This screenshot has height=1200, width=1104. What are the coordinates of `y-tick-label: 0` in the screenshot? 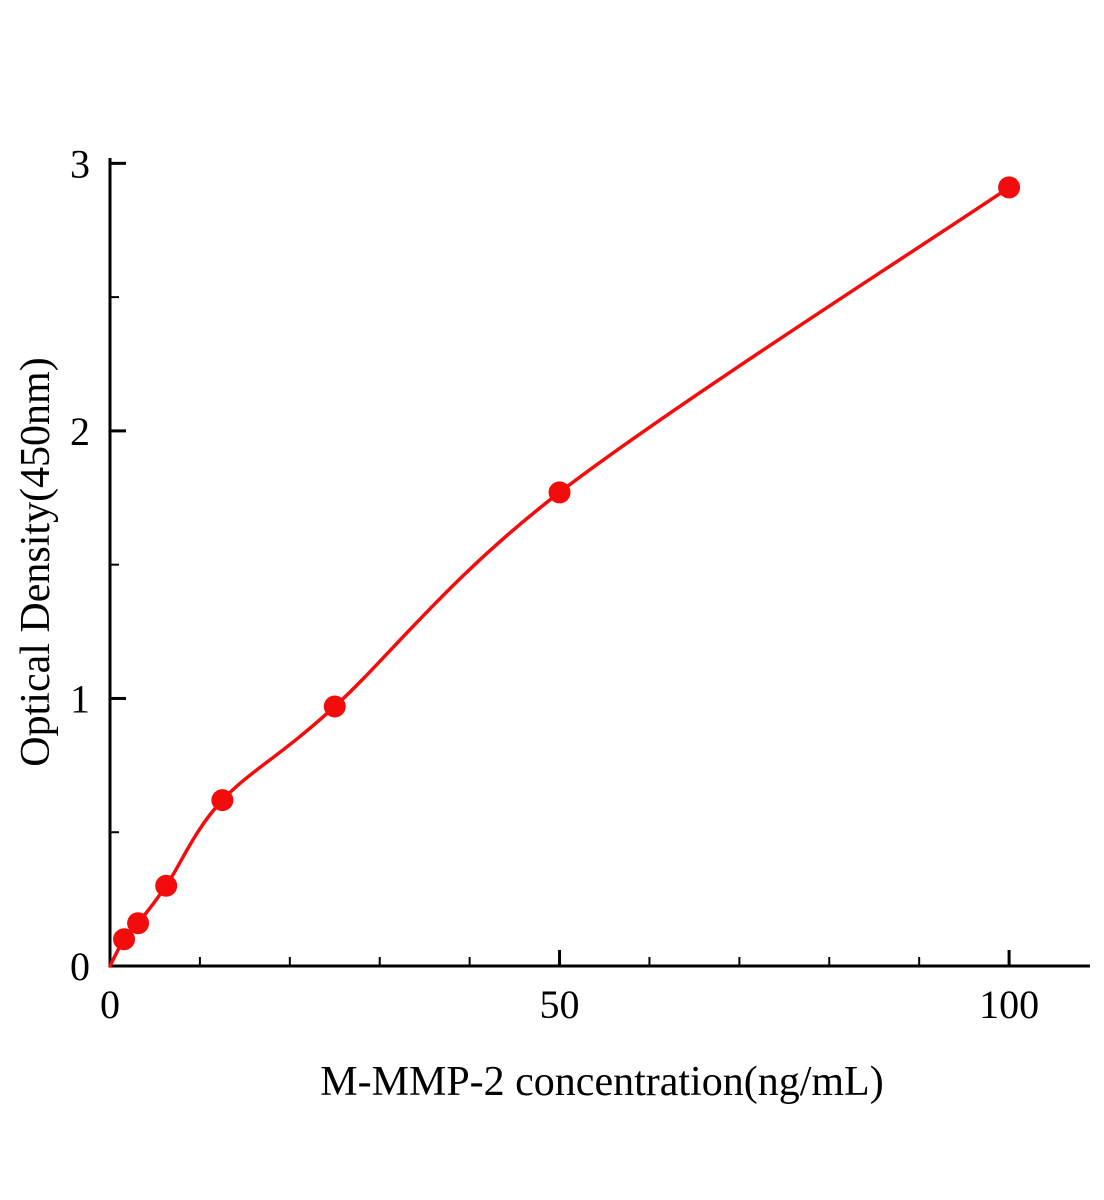 It's located at (80, 966).